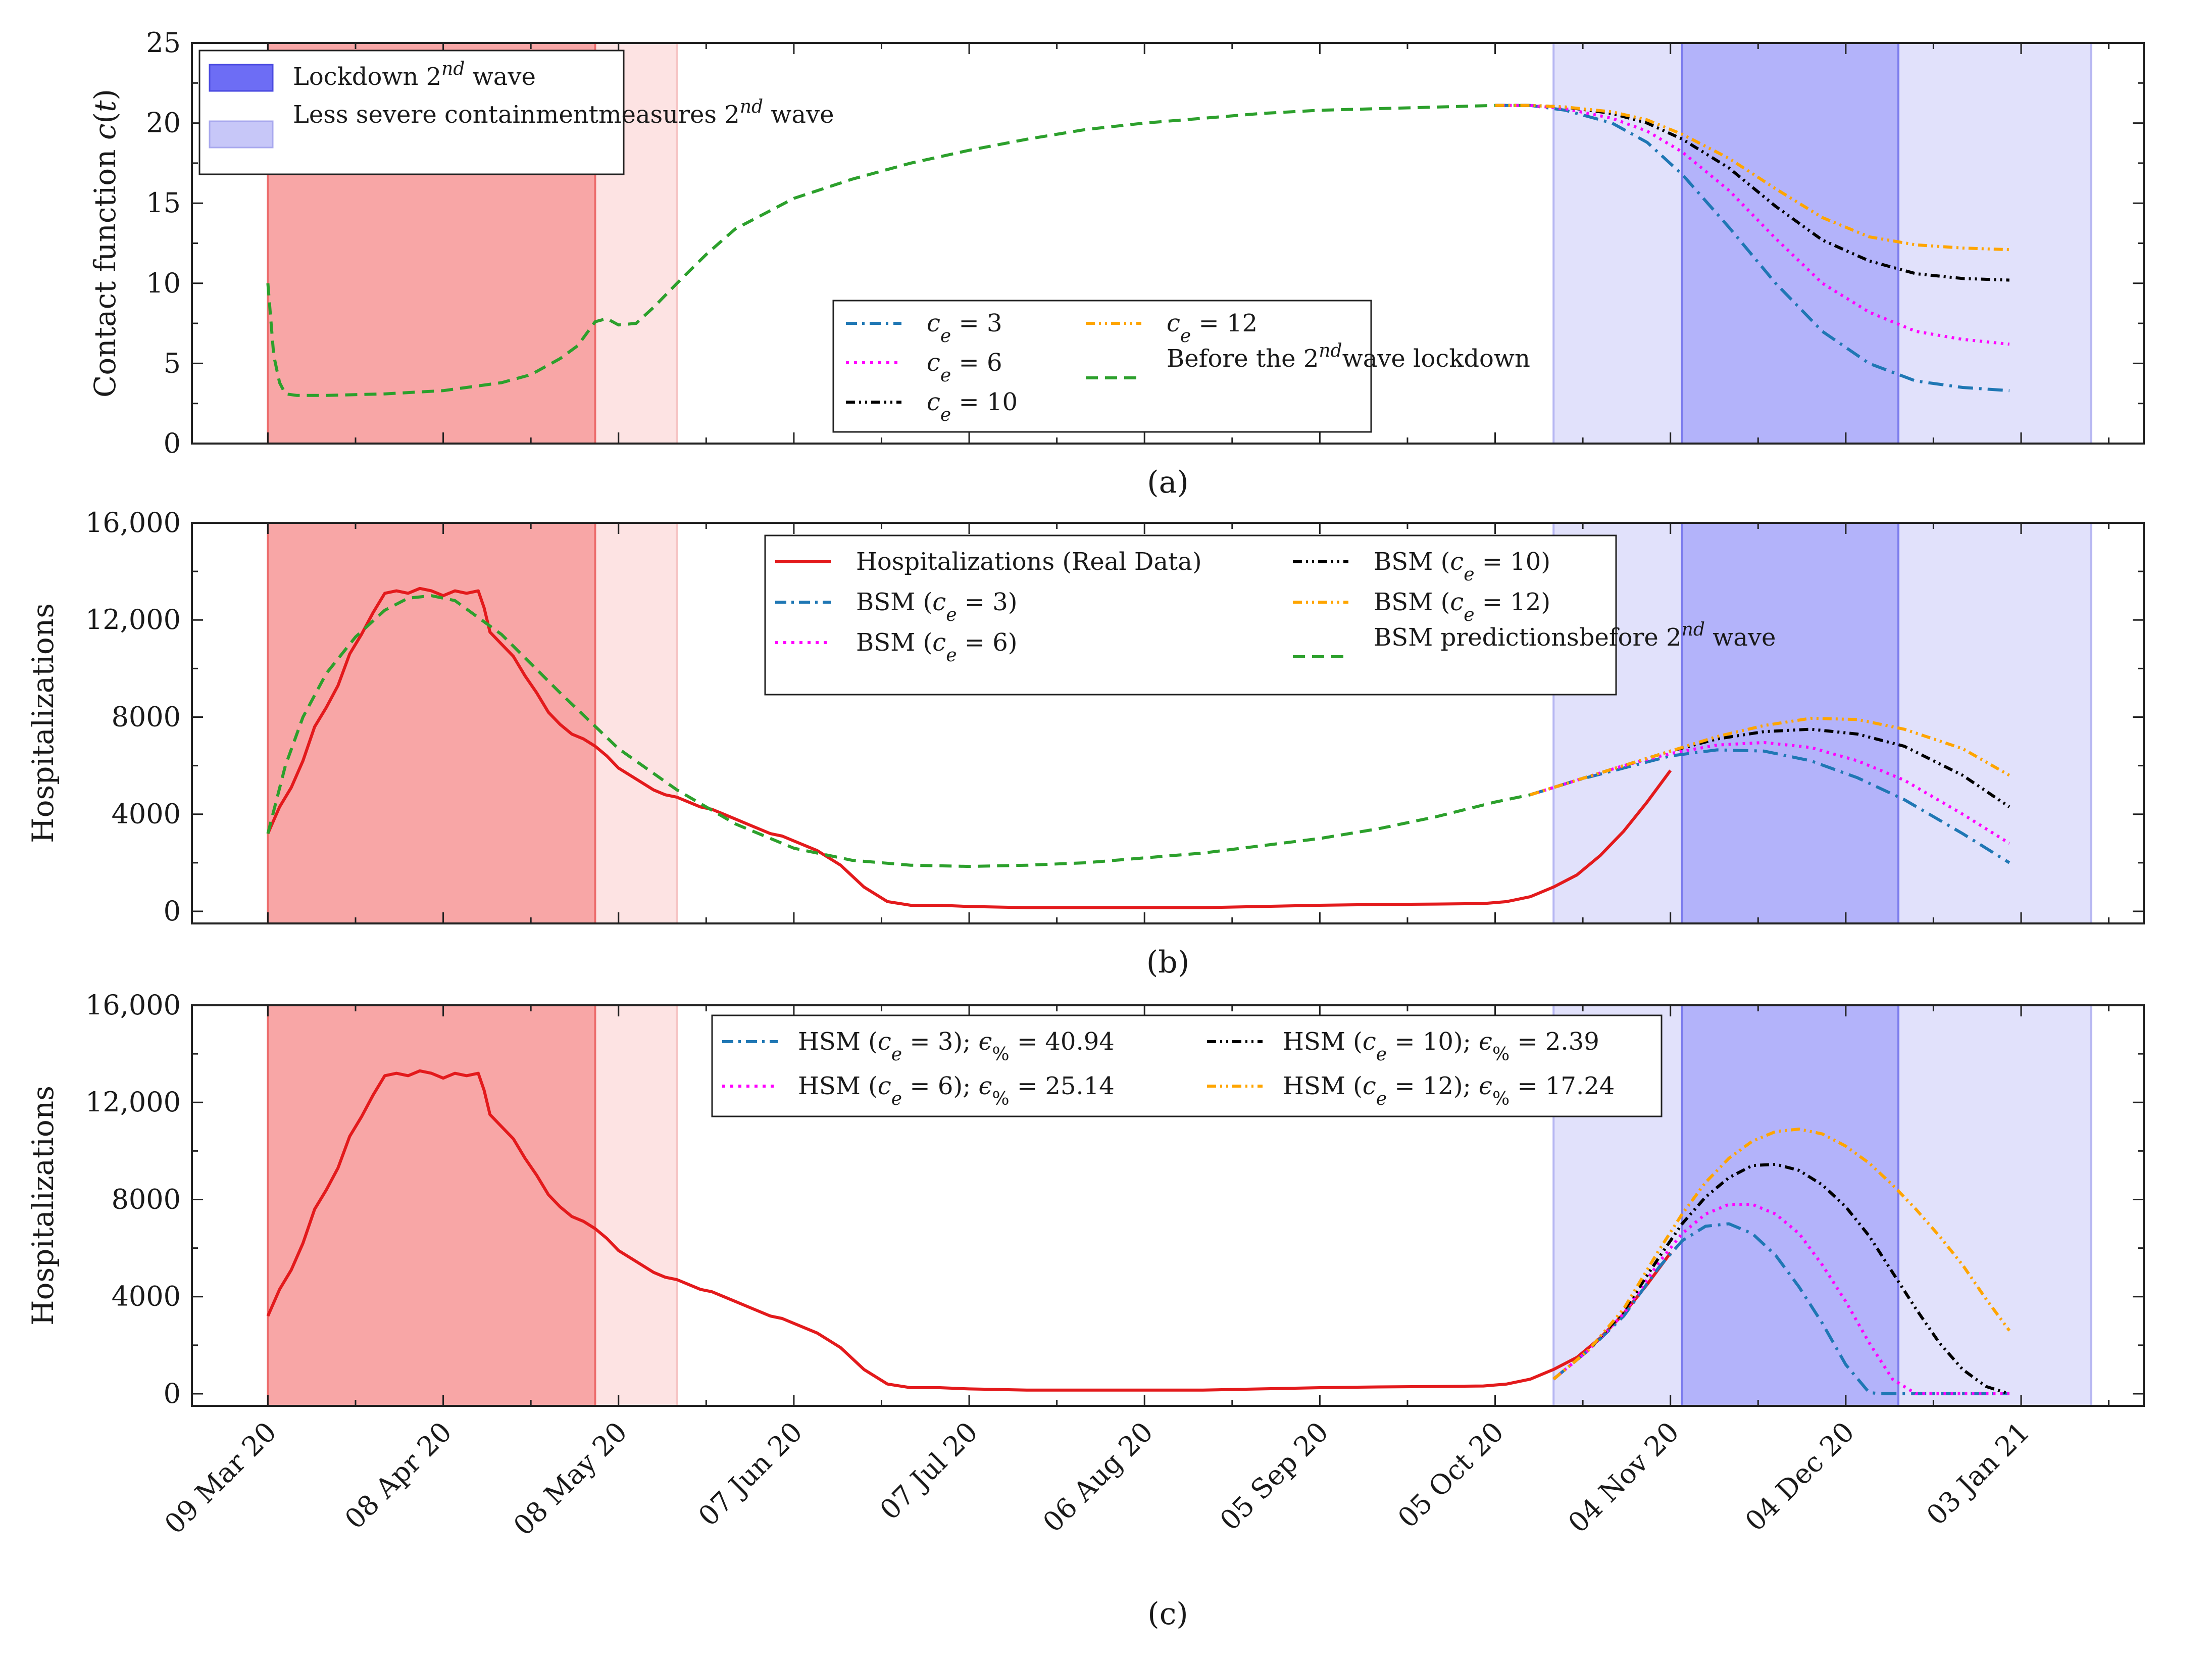  Describe the element at coordinates (964, 367) in the screenshot. I see `legend-label: ce = 6` at that location.